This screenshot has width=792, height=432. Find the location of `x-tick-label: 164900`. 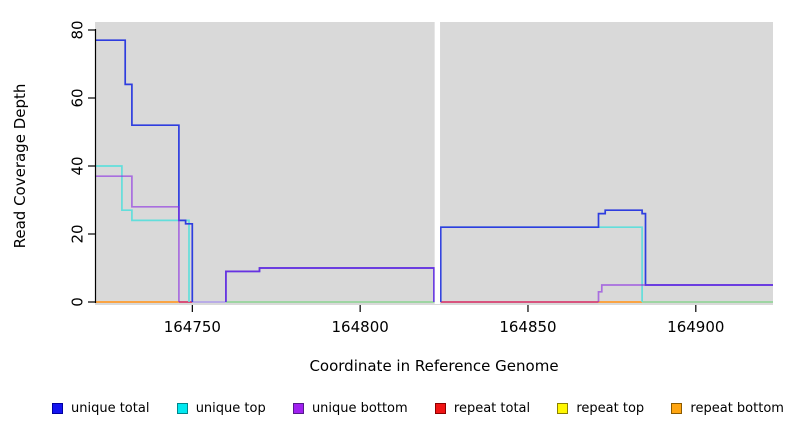

x-tick-label: 164900 is located at coordinates (695, 327).